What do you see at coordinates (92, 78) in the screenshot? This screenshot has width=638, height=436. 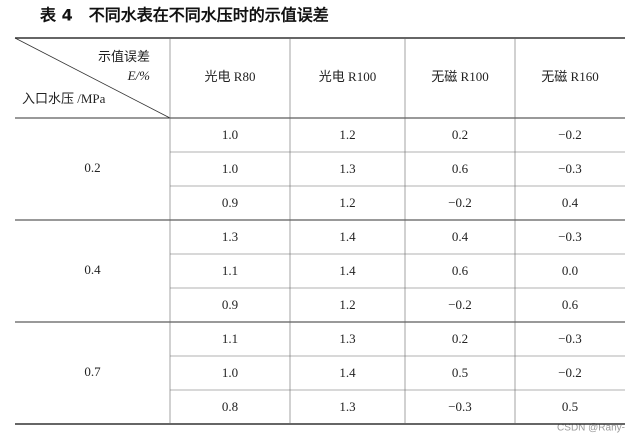 I see `diagonal-line` at bounding box center [92, 78].